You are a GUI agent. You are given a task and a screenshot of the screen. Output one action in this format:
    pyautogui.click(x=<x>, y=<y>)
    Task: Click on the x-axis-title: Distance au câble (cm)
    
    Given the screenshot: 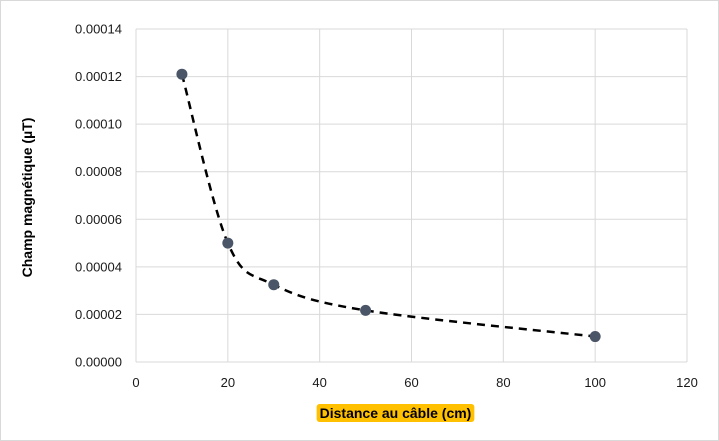 What is the action you would take?
    pyautogui.click(x=396, y=413)
    